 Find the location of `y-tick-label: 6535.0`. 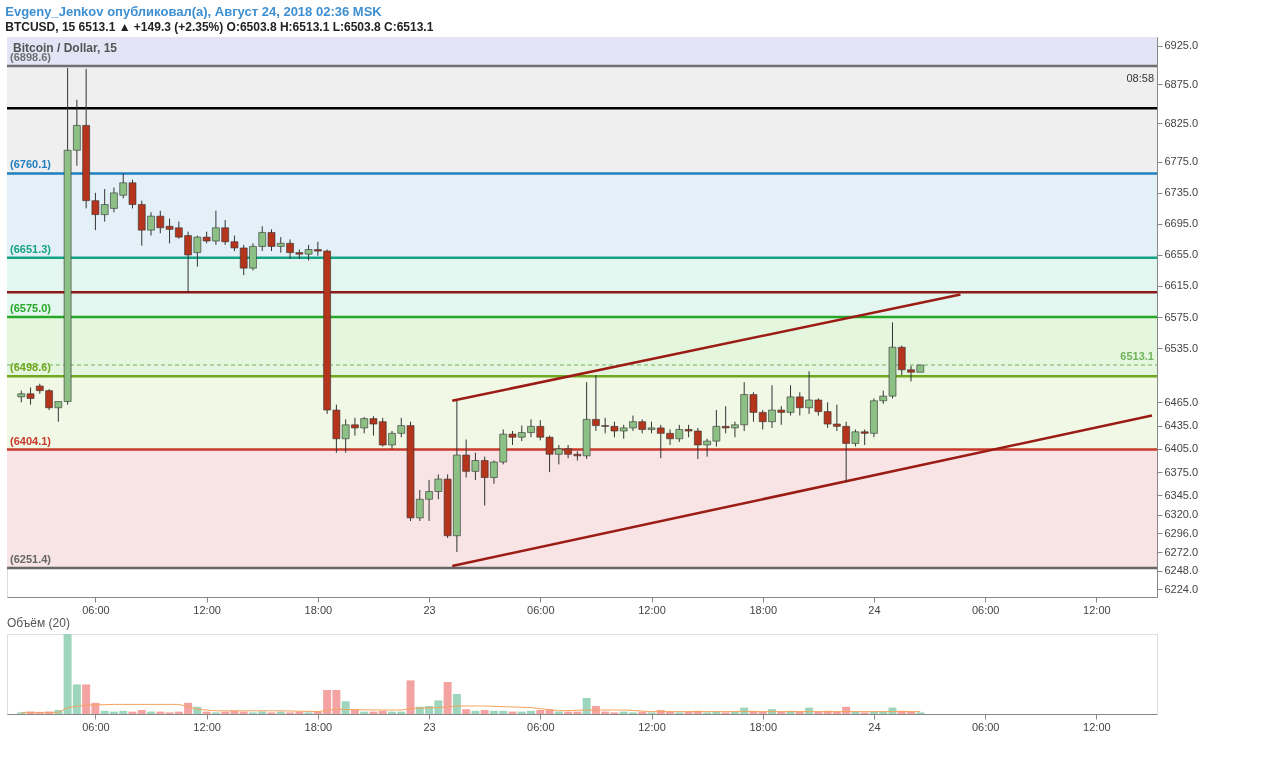

y-tick-label: 6535.0 is located at coordinates (1181, 347).